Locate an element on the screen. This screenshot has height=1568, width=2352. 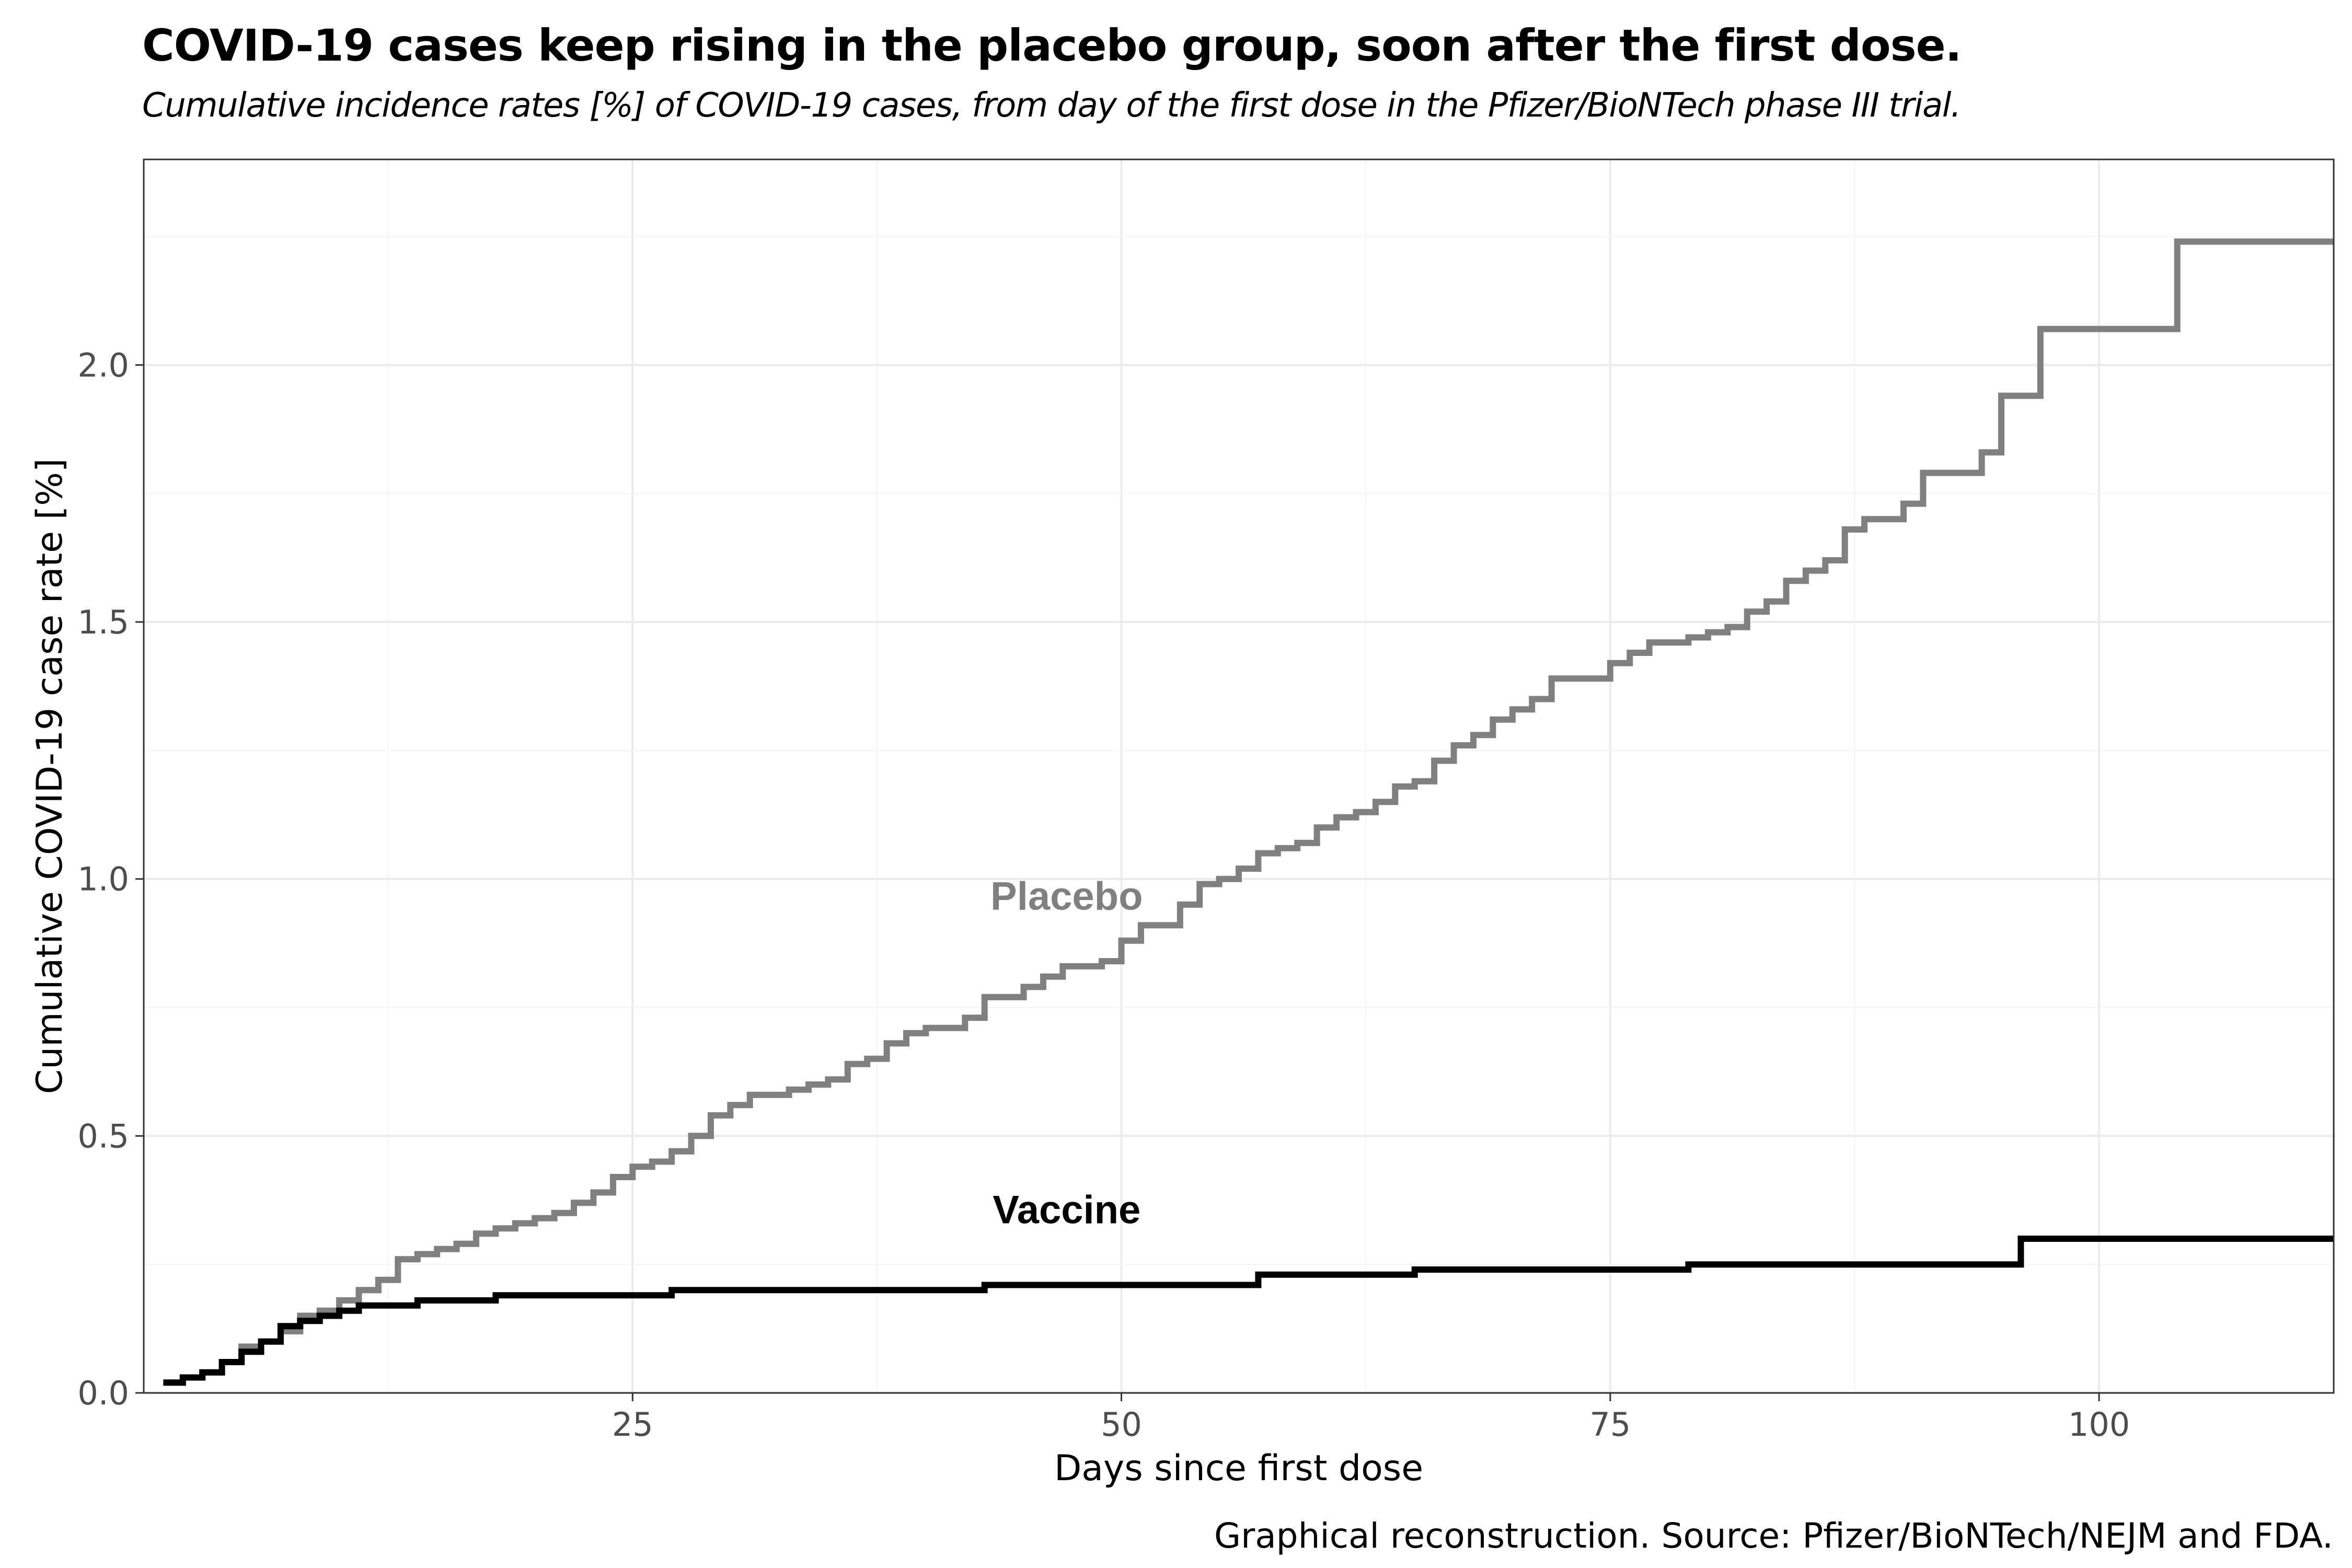
series-label-placebo: Placebo is located at coordinates (1066, 896).